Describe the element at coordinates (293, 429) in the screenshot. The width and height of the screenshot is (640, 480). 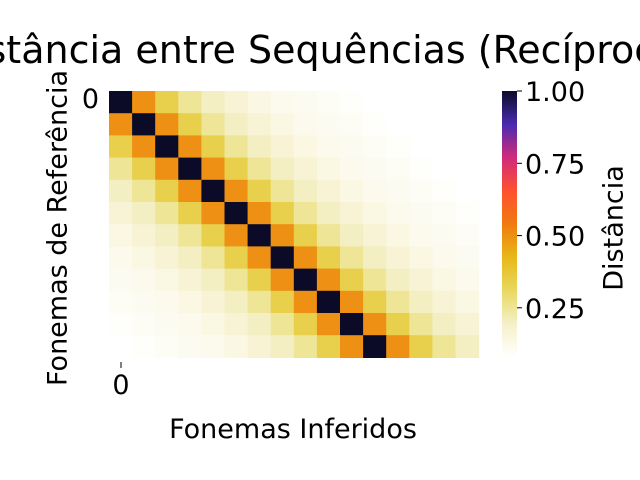
I see `x-axis-label: Fonemas Inferidos` at that location.